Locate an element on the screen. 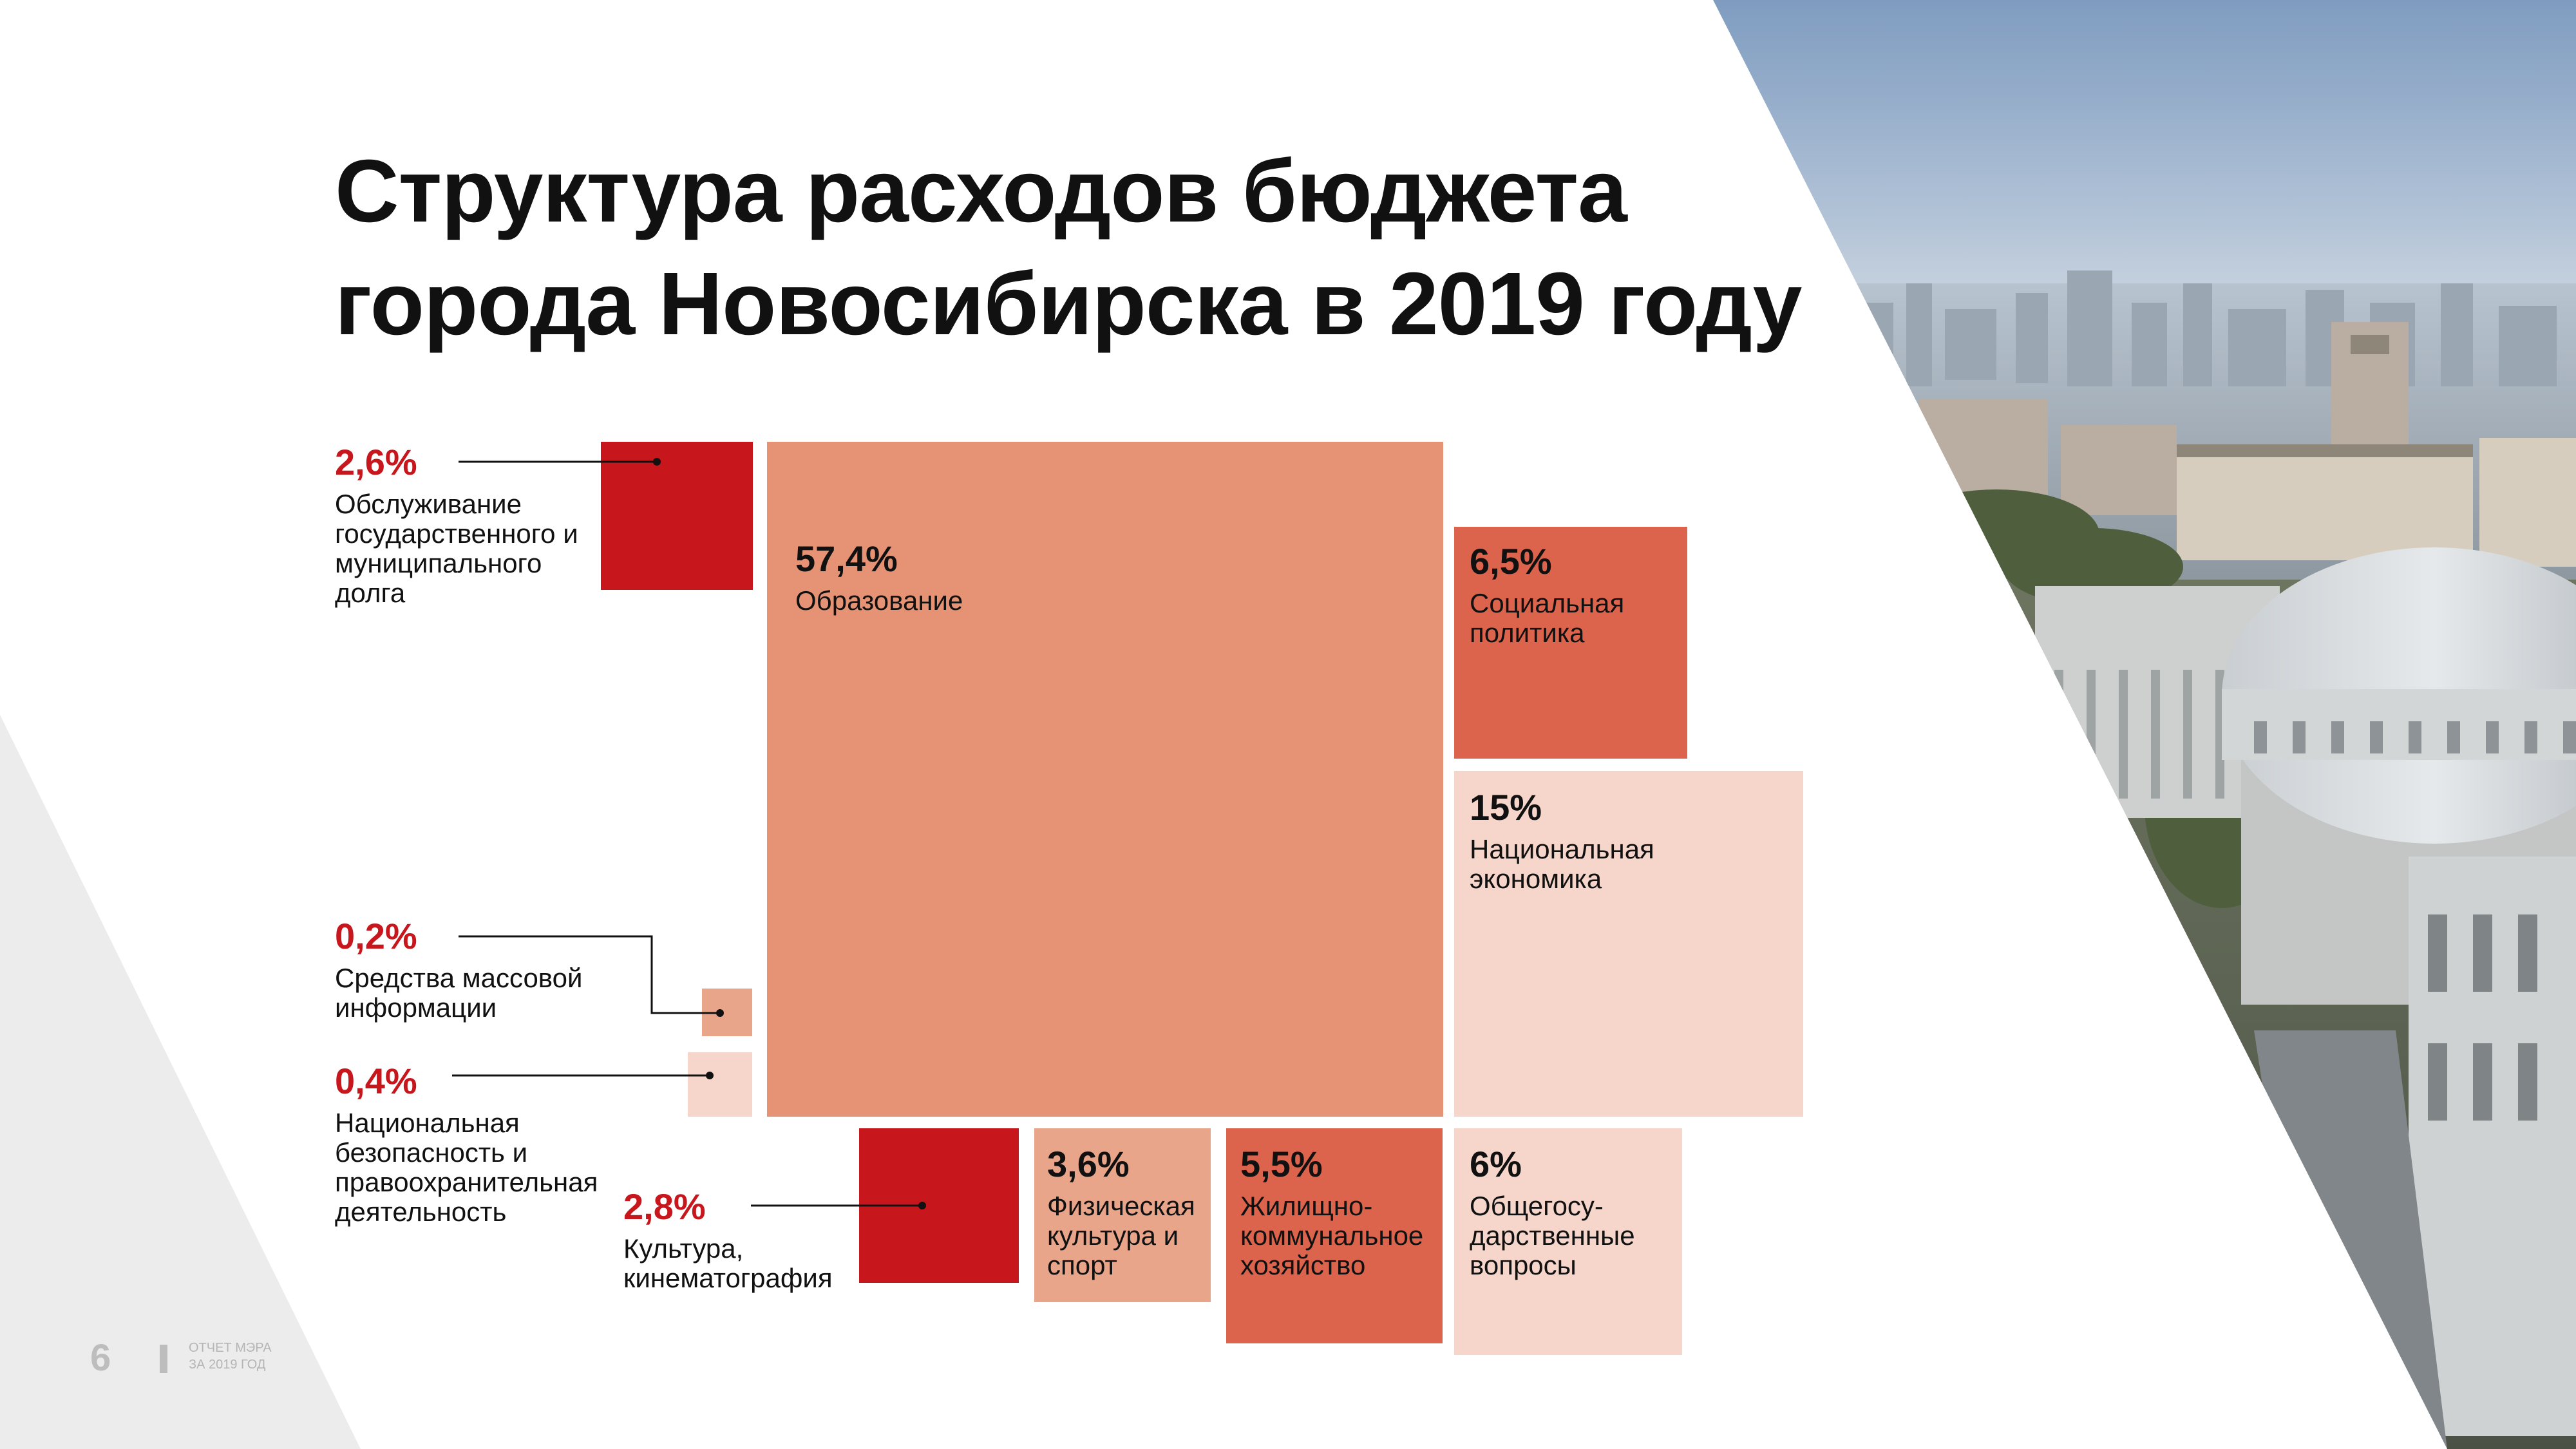 Image resolution: width=2576 pixels, height=1449 pixels. pct-media: 0,2% is located at coordinates (376, 936).